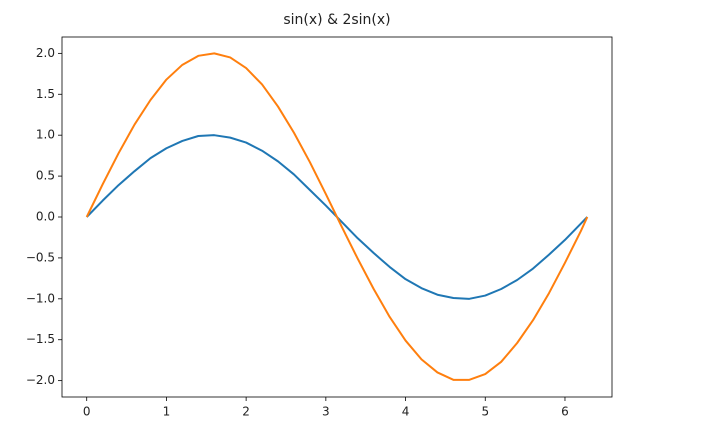 This screenshot has width=709, height=432. I want to click on x-tick-label: 0, so click(87, 412).